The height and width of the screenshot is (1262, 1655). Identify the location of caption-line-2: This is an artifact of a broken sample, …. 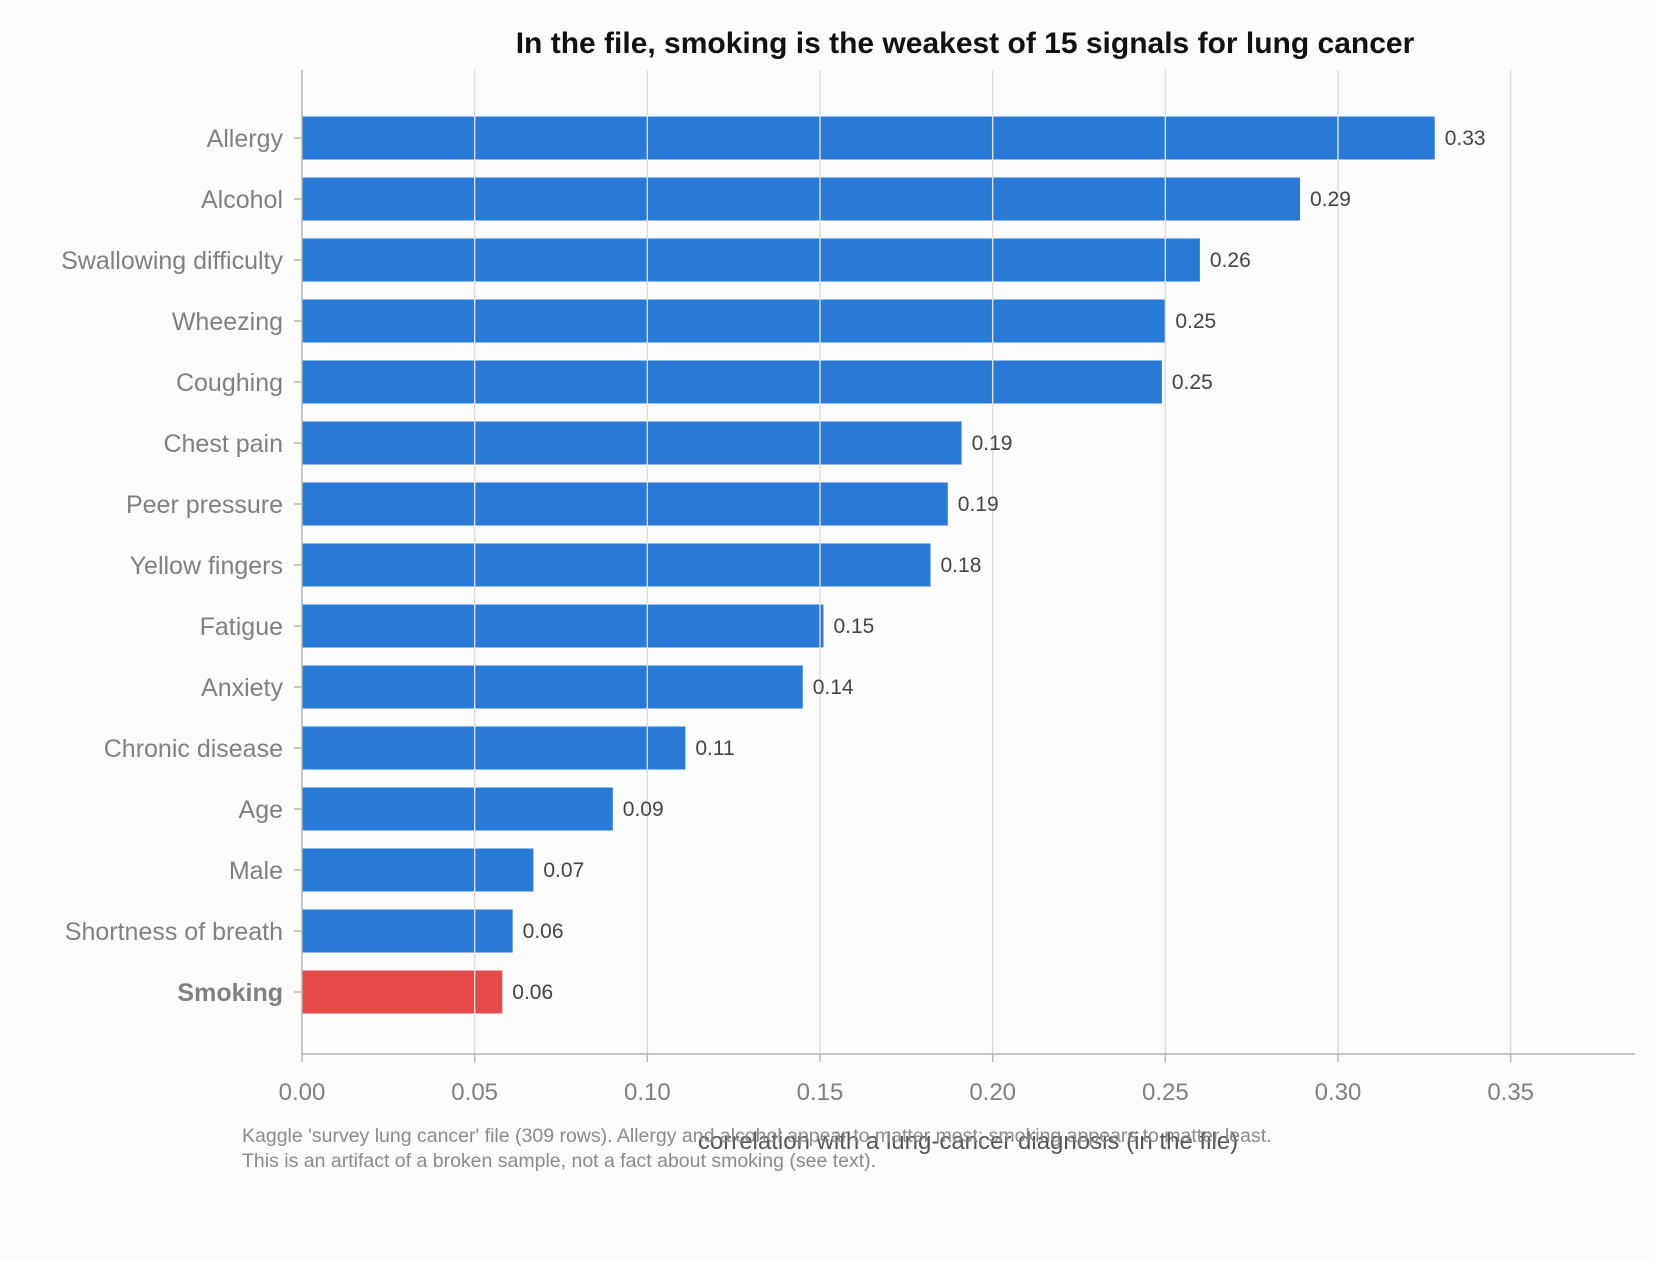
(559, 1161).